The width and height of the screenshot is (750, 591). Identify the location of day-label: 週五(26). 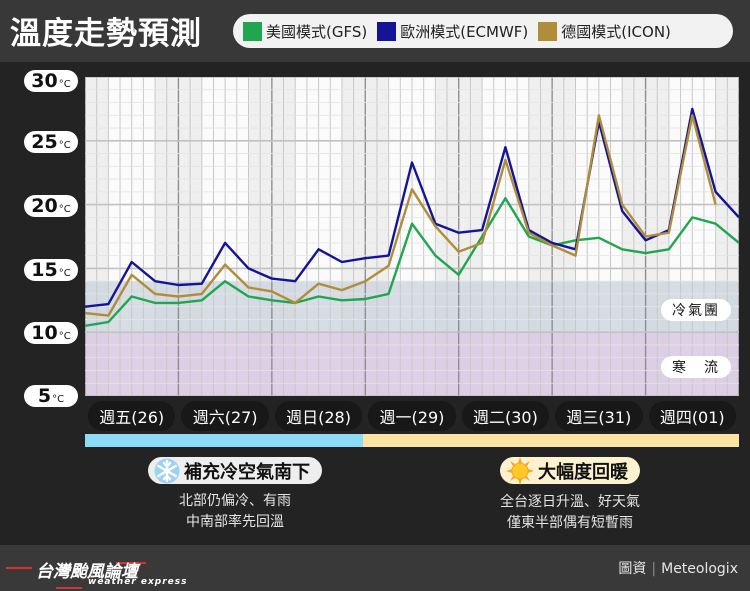
(132, 416).